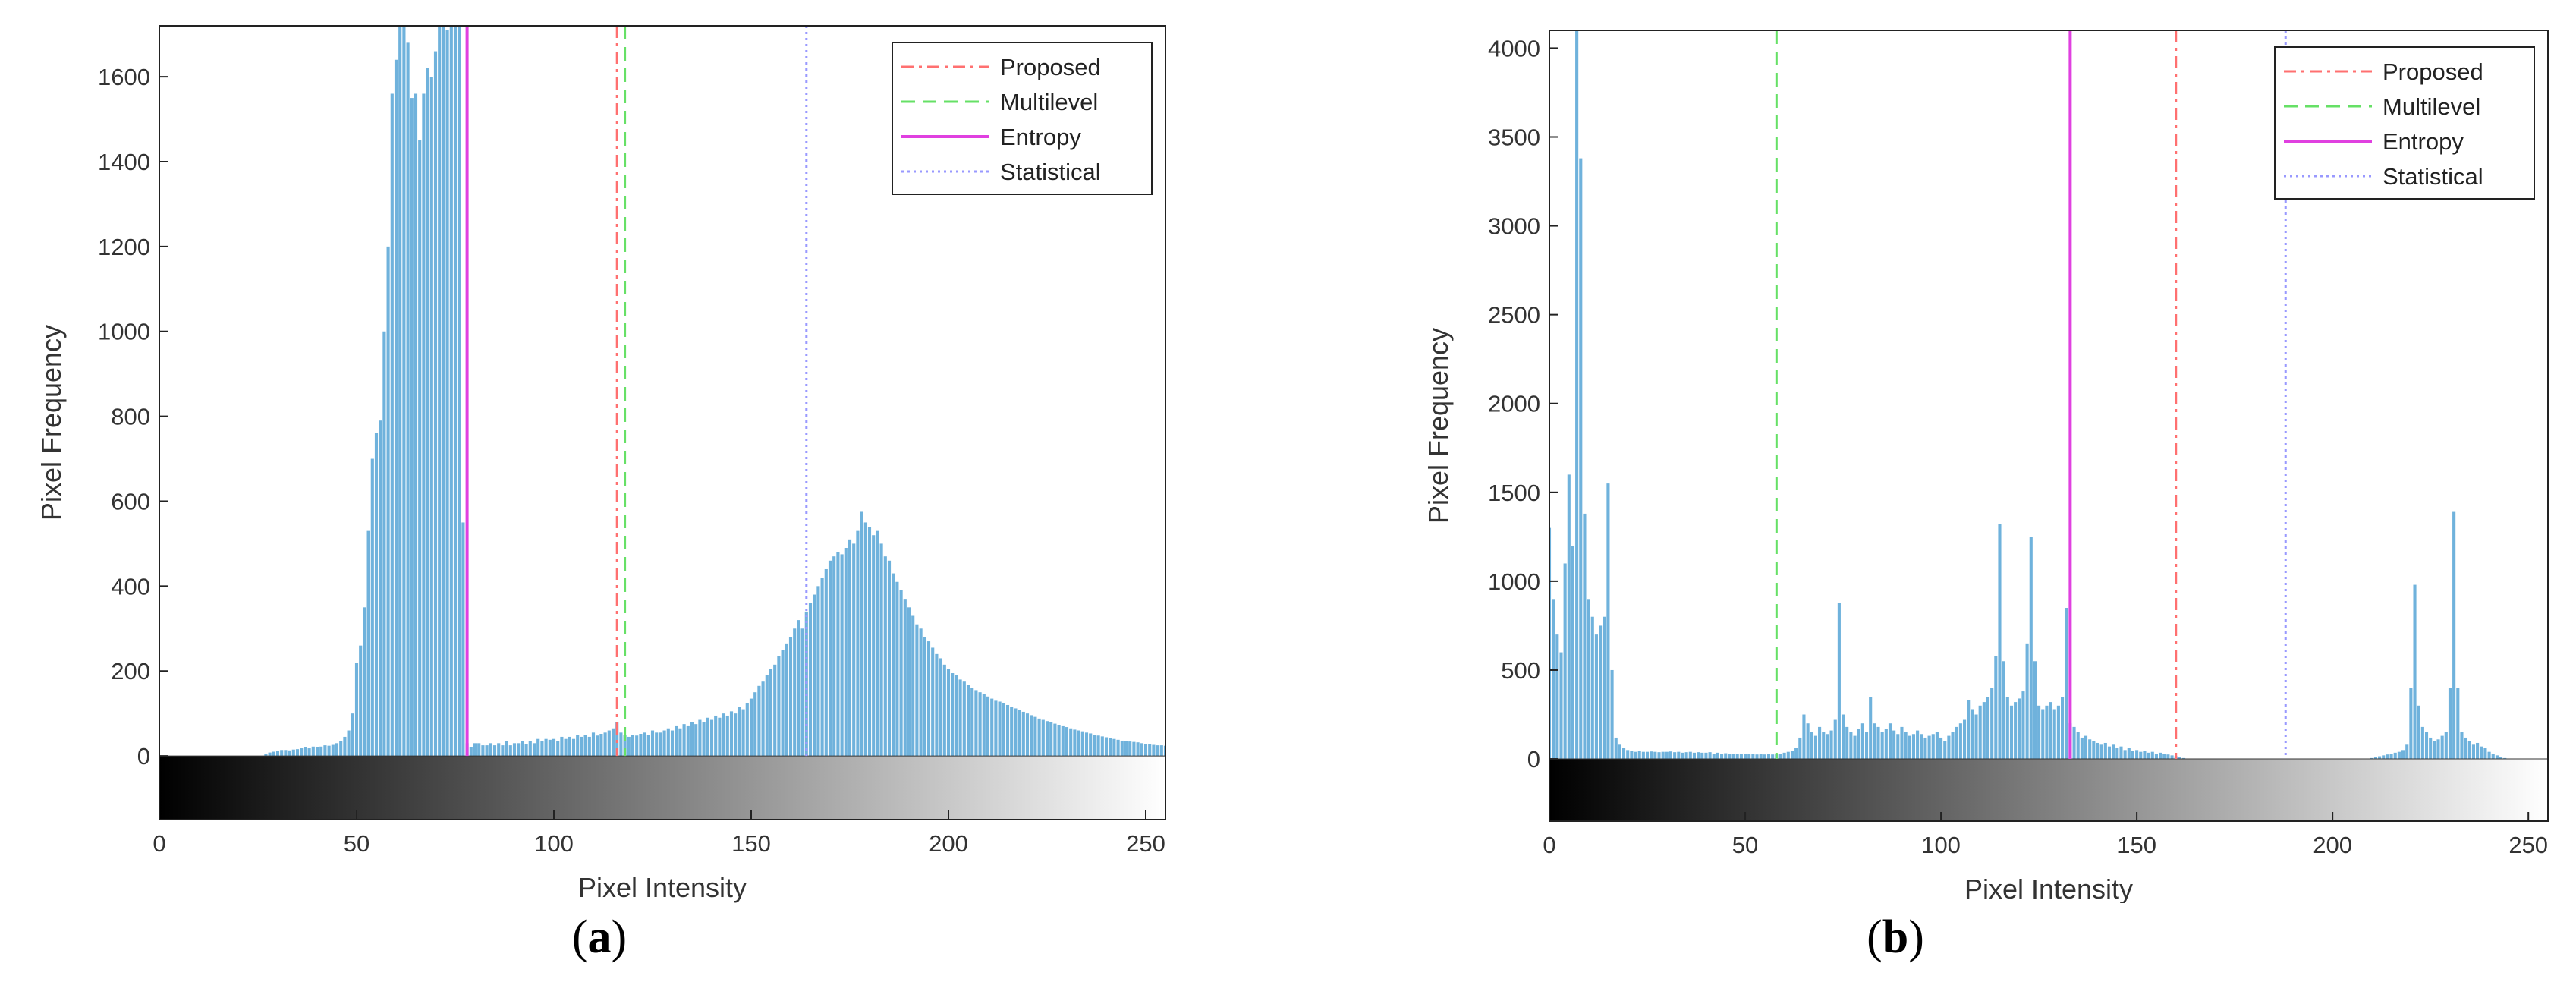 This screenshot has width=2576, height=1004. I want to click on legend-item-proposed: Proposed, so click(1050, 67).